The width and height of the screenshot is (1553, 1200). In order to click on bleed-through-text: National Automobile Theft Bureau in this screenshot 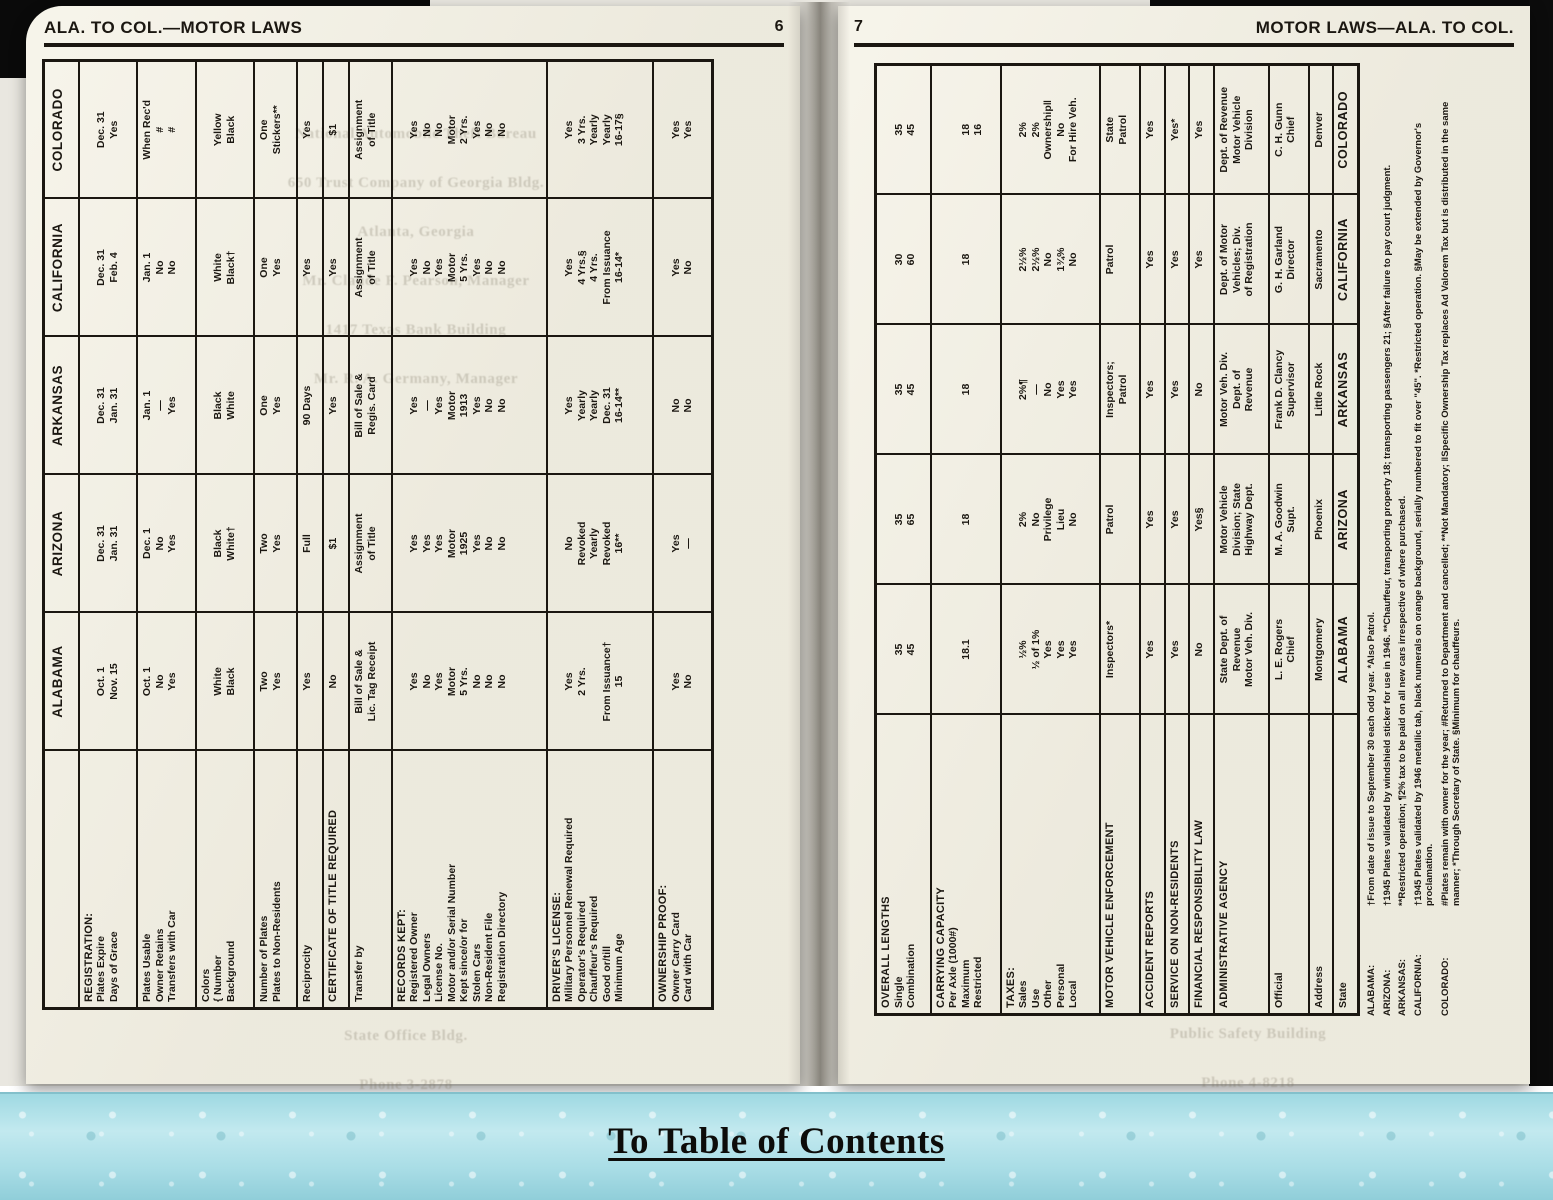, I will do `click(416, 134)`.